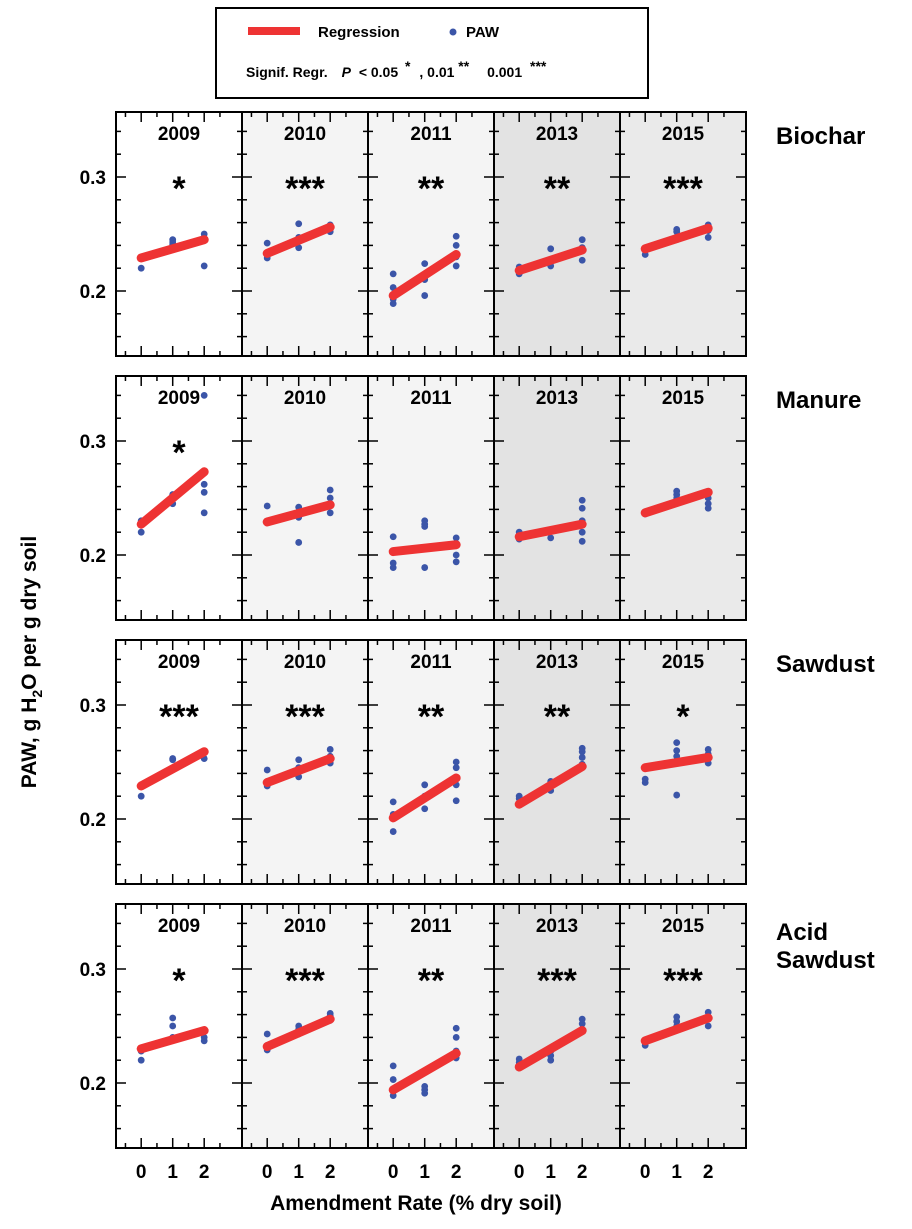  Describe the element at coordinates (708, 1172) in the screenshot. I see `x-tick-label: 2` at that location.